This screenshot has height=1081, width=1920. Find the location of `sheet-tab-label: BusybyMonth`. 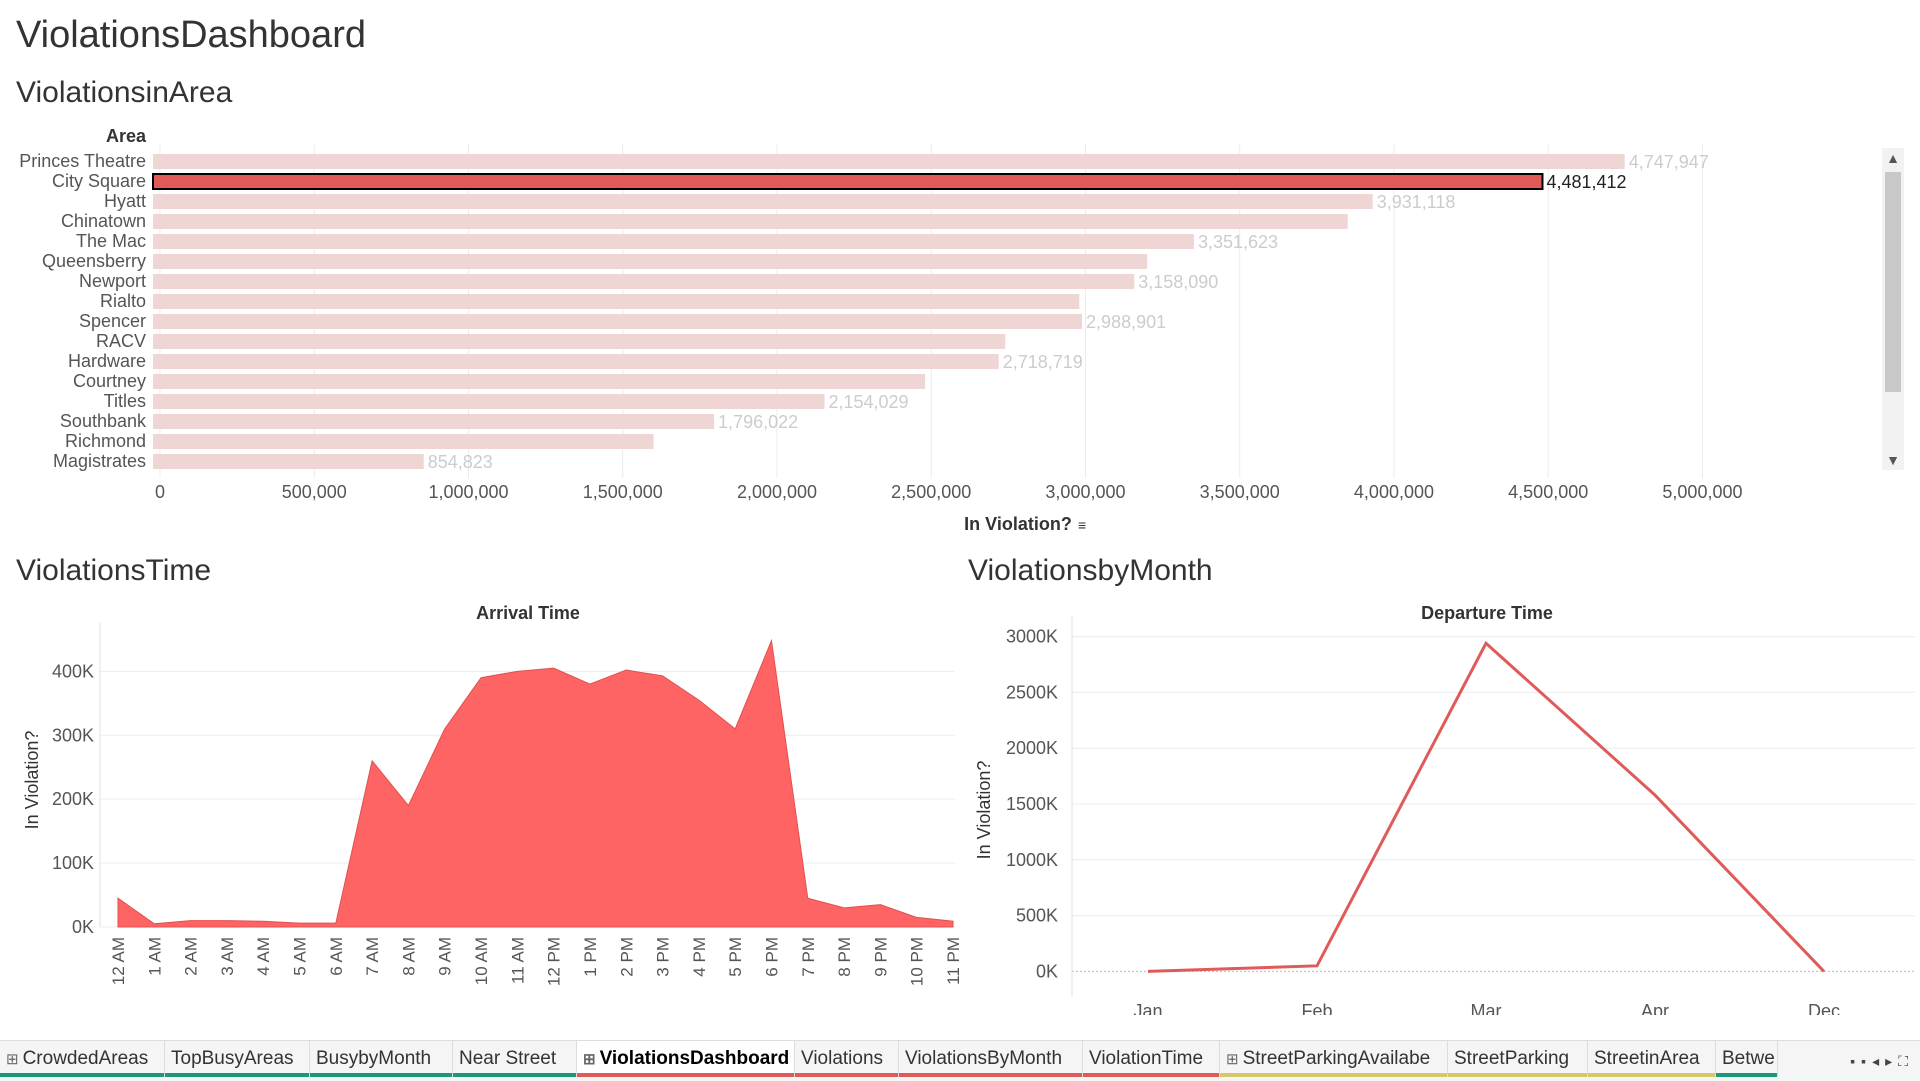

sheet-tab-label: BusybyMonth is located at coordinates (373, 1058).